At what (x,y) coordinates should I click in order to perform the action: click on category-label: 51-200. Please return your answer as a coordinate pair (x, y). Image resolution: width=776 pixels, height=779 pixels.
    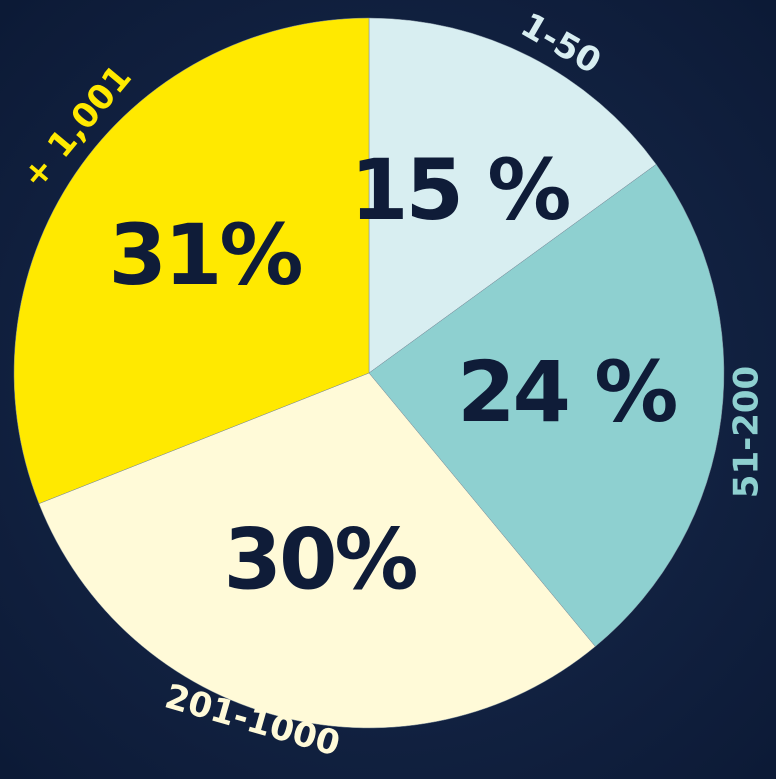
    Looking at the image, I should click on (747, 432).